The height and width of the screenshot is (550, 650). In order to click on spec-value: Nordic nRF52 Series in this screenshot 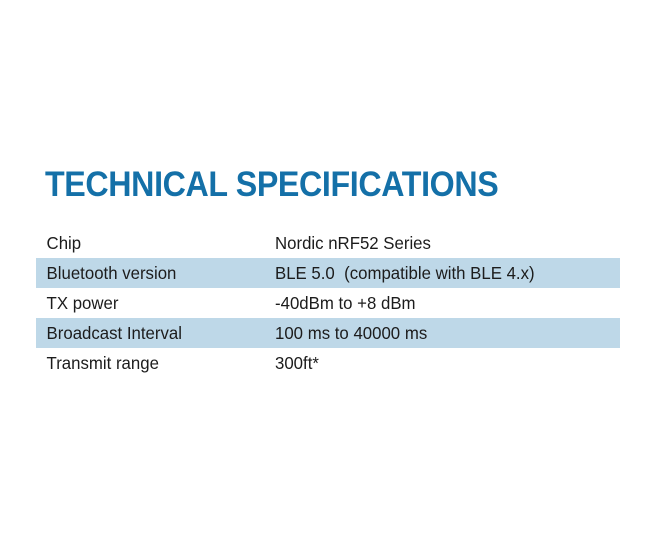, I will do `click(353, 243)`.